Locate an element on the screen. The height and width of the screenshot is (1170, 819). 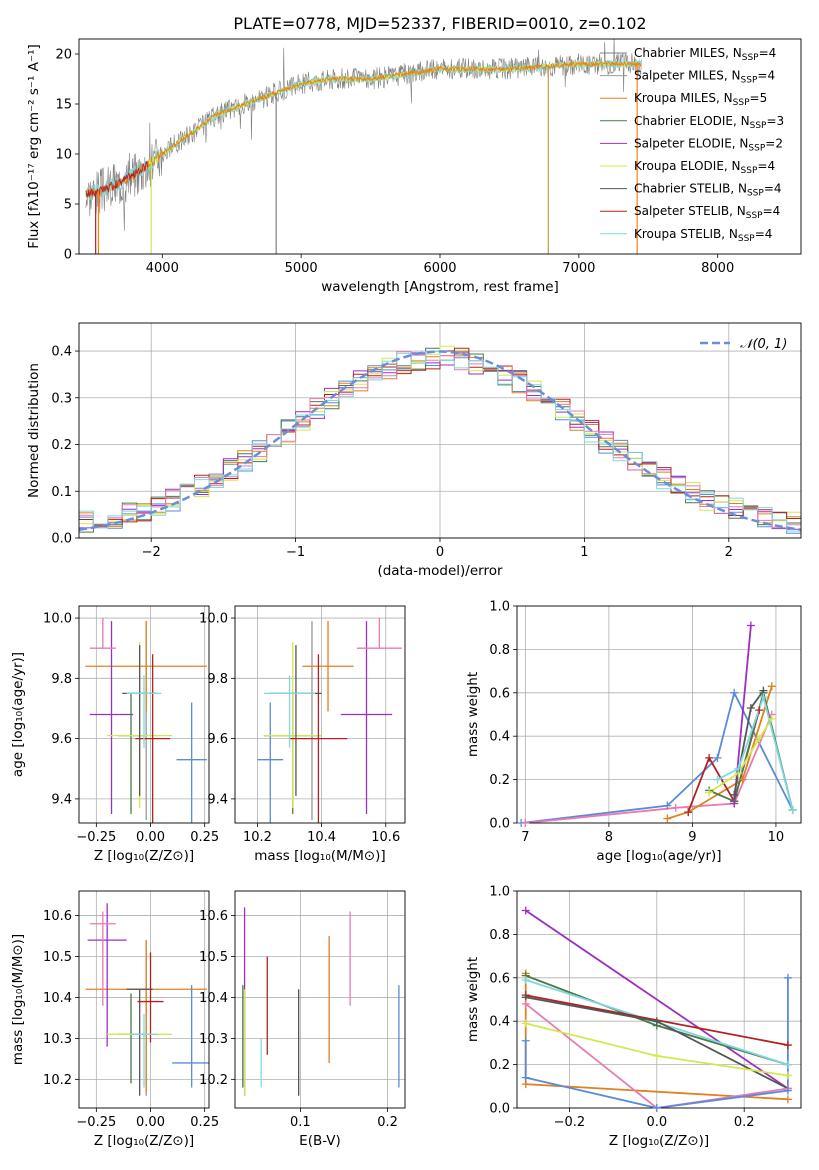
y-tick-label: 9.6 is located at coordinates (217, 739).